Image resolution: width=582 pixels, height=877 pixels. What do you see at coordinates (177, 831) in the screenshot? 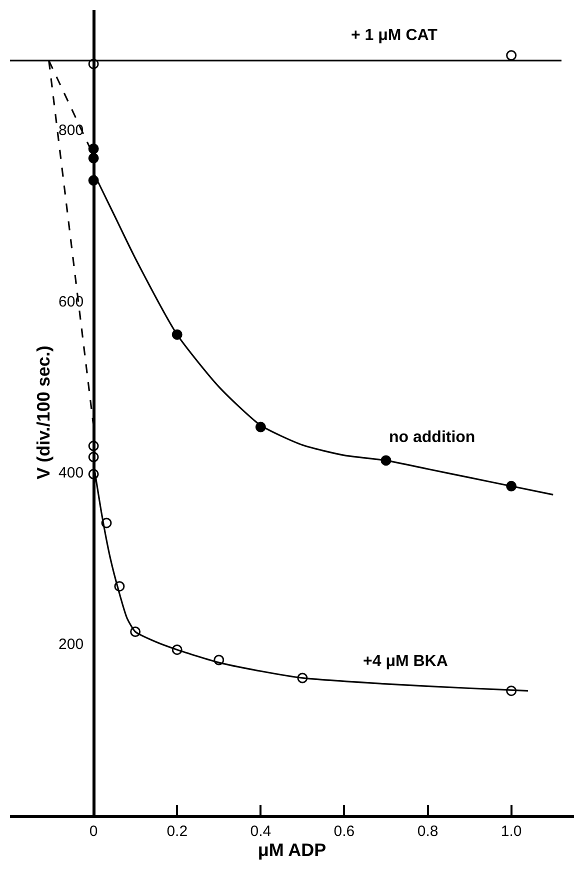
I see `x-tick-label: 0.2` at bounding box center [177, 831].